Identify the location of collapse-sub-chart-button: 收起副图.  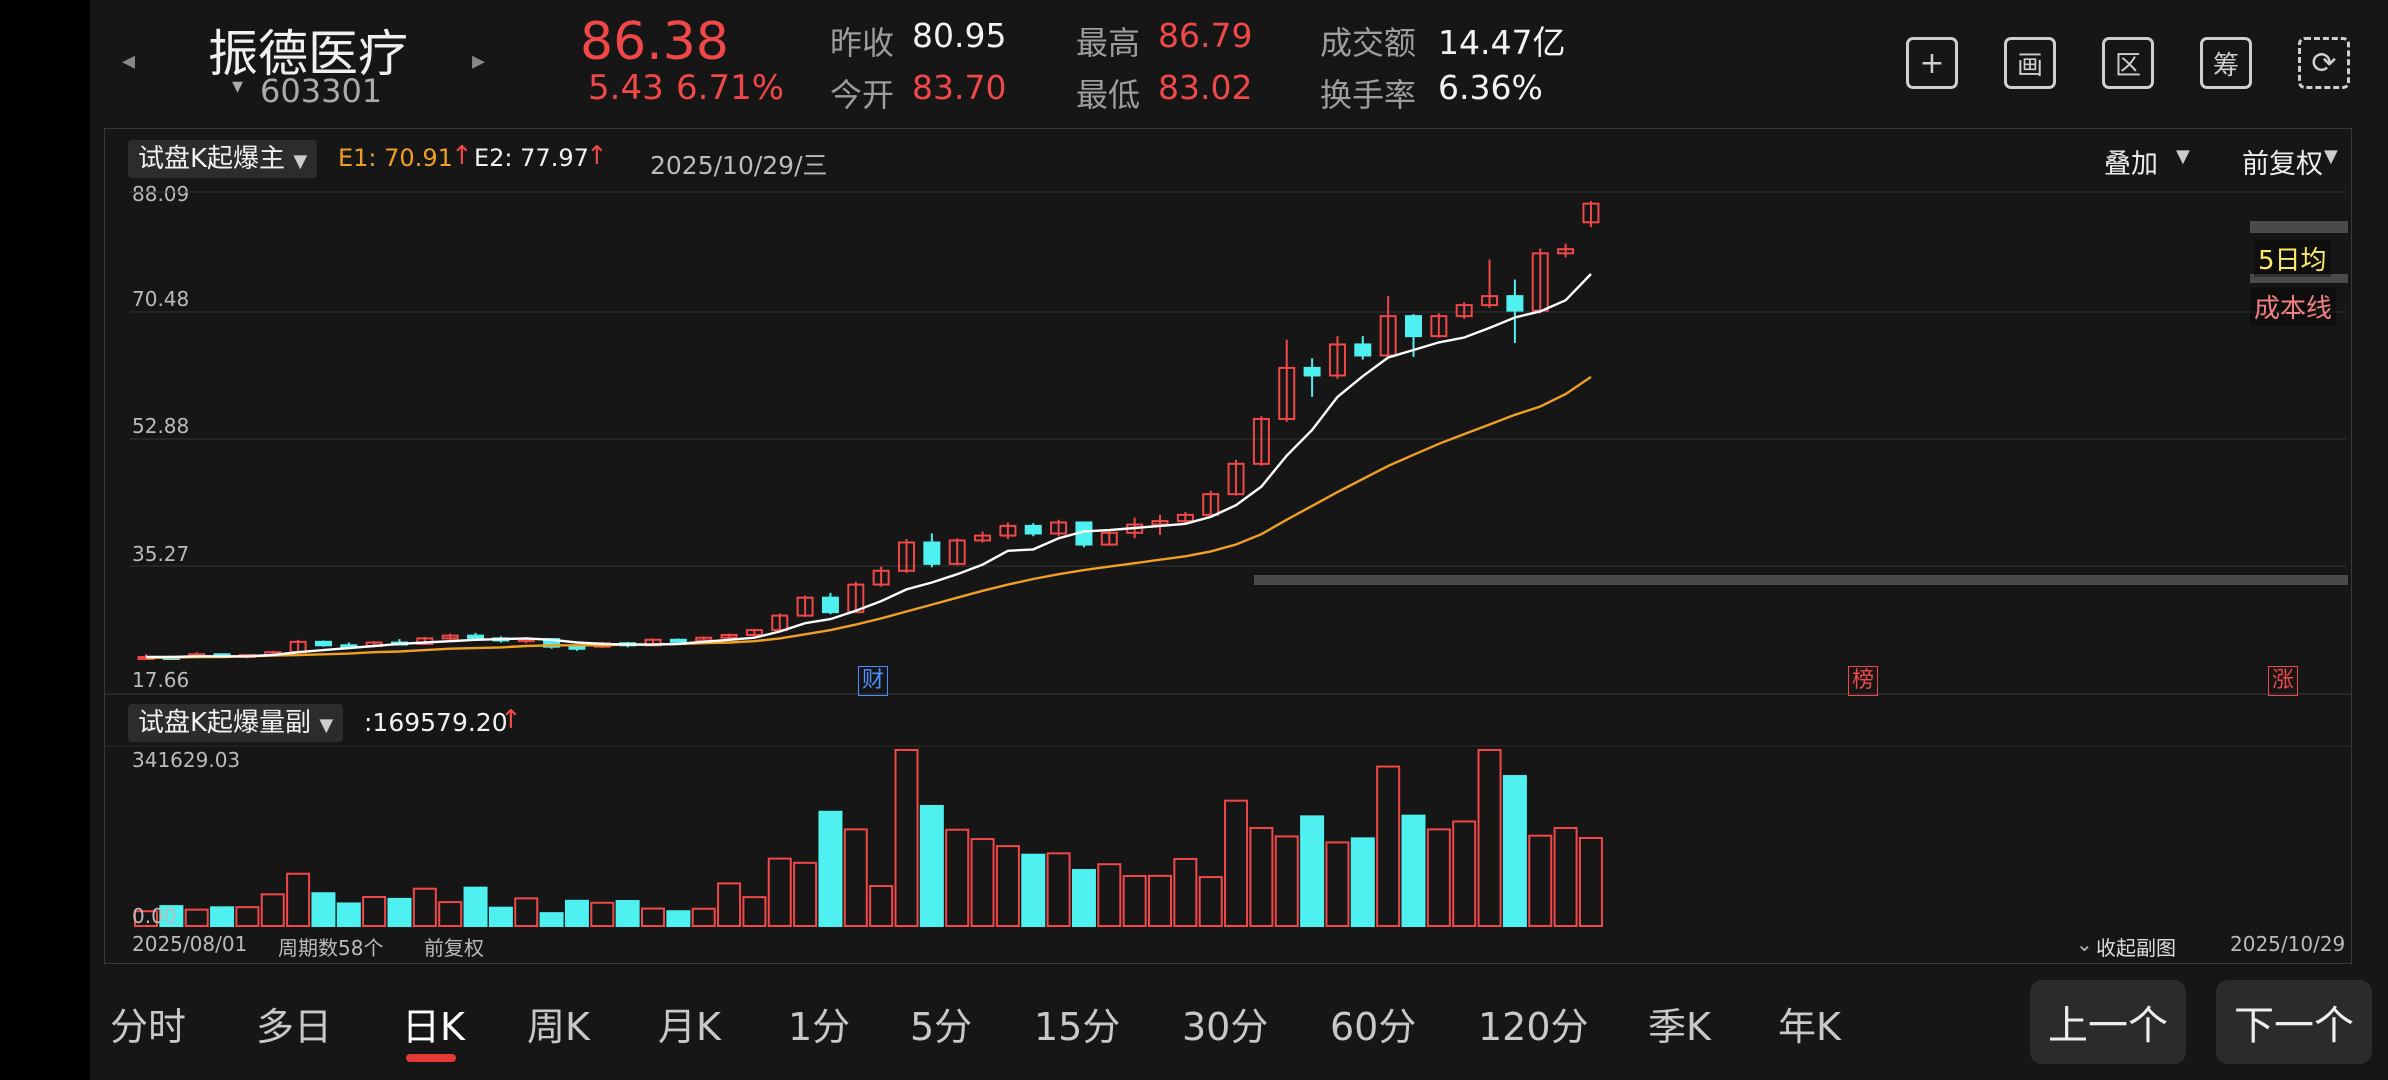
(2136, 948).